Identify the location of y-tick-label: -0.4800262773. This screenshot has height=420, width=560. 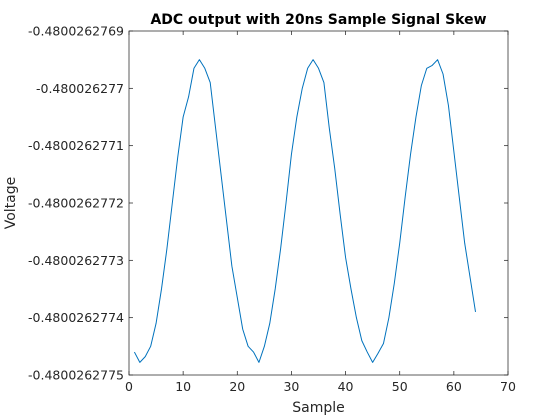
(76, 260).